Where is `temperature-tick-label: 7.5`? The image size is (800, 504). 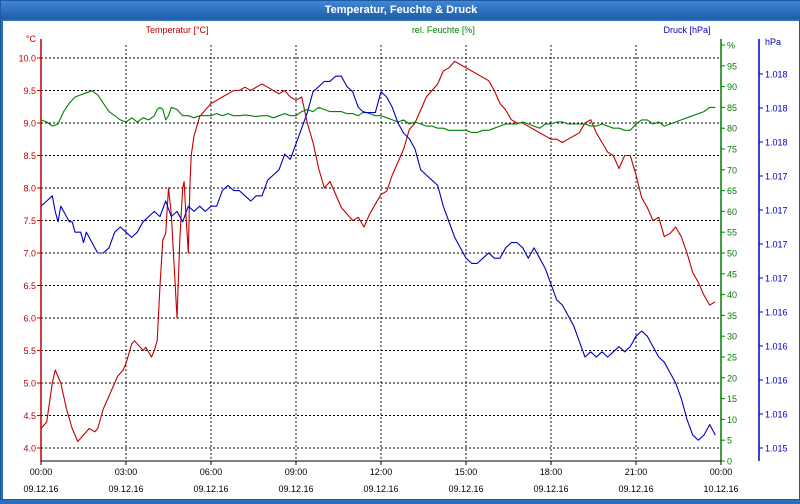 temperature-tick-label: 7.5 is located at coordinates (29, 221).